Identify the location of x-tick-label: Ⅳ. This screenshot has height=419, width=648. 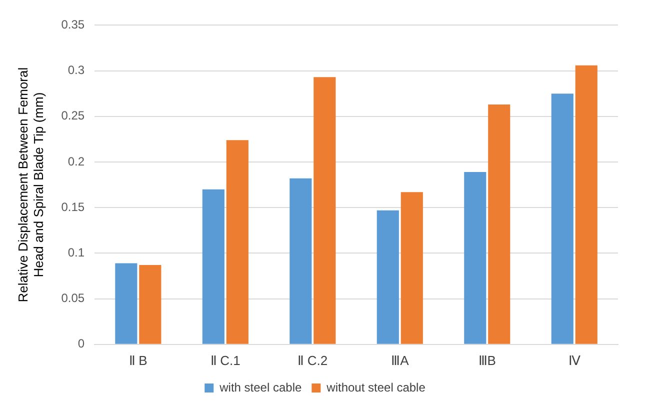
(574, 360).